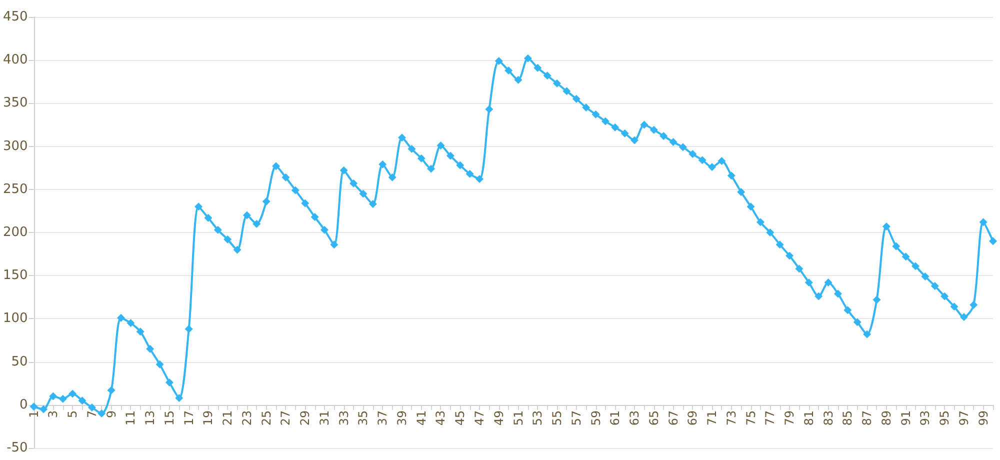  I want to click on x-tick-label: 13, so click(150, 418).